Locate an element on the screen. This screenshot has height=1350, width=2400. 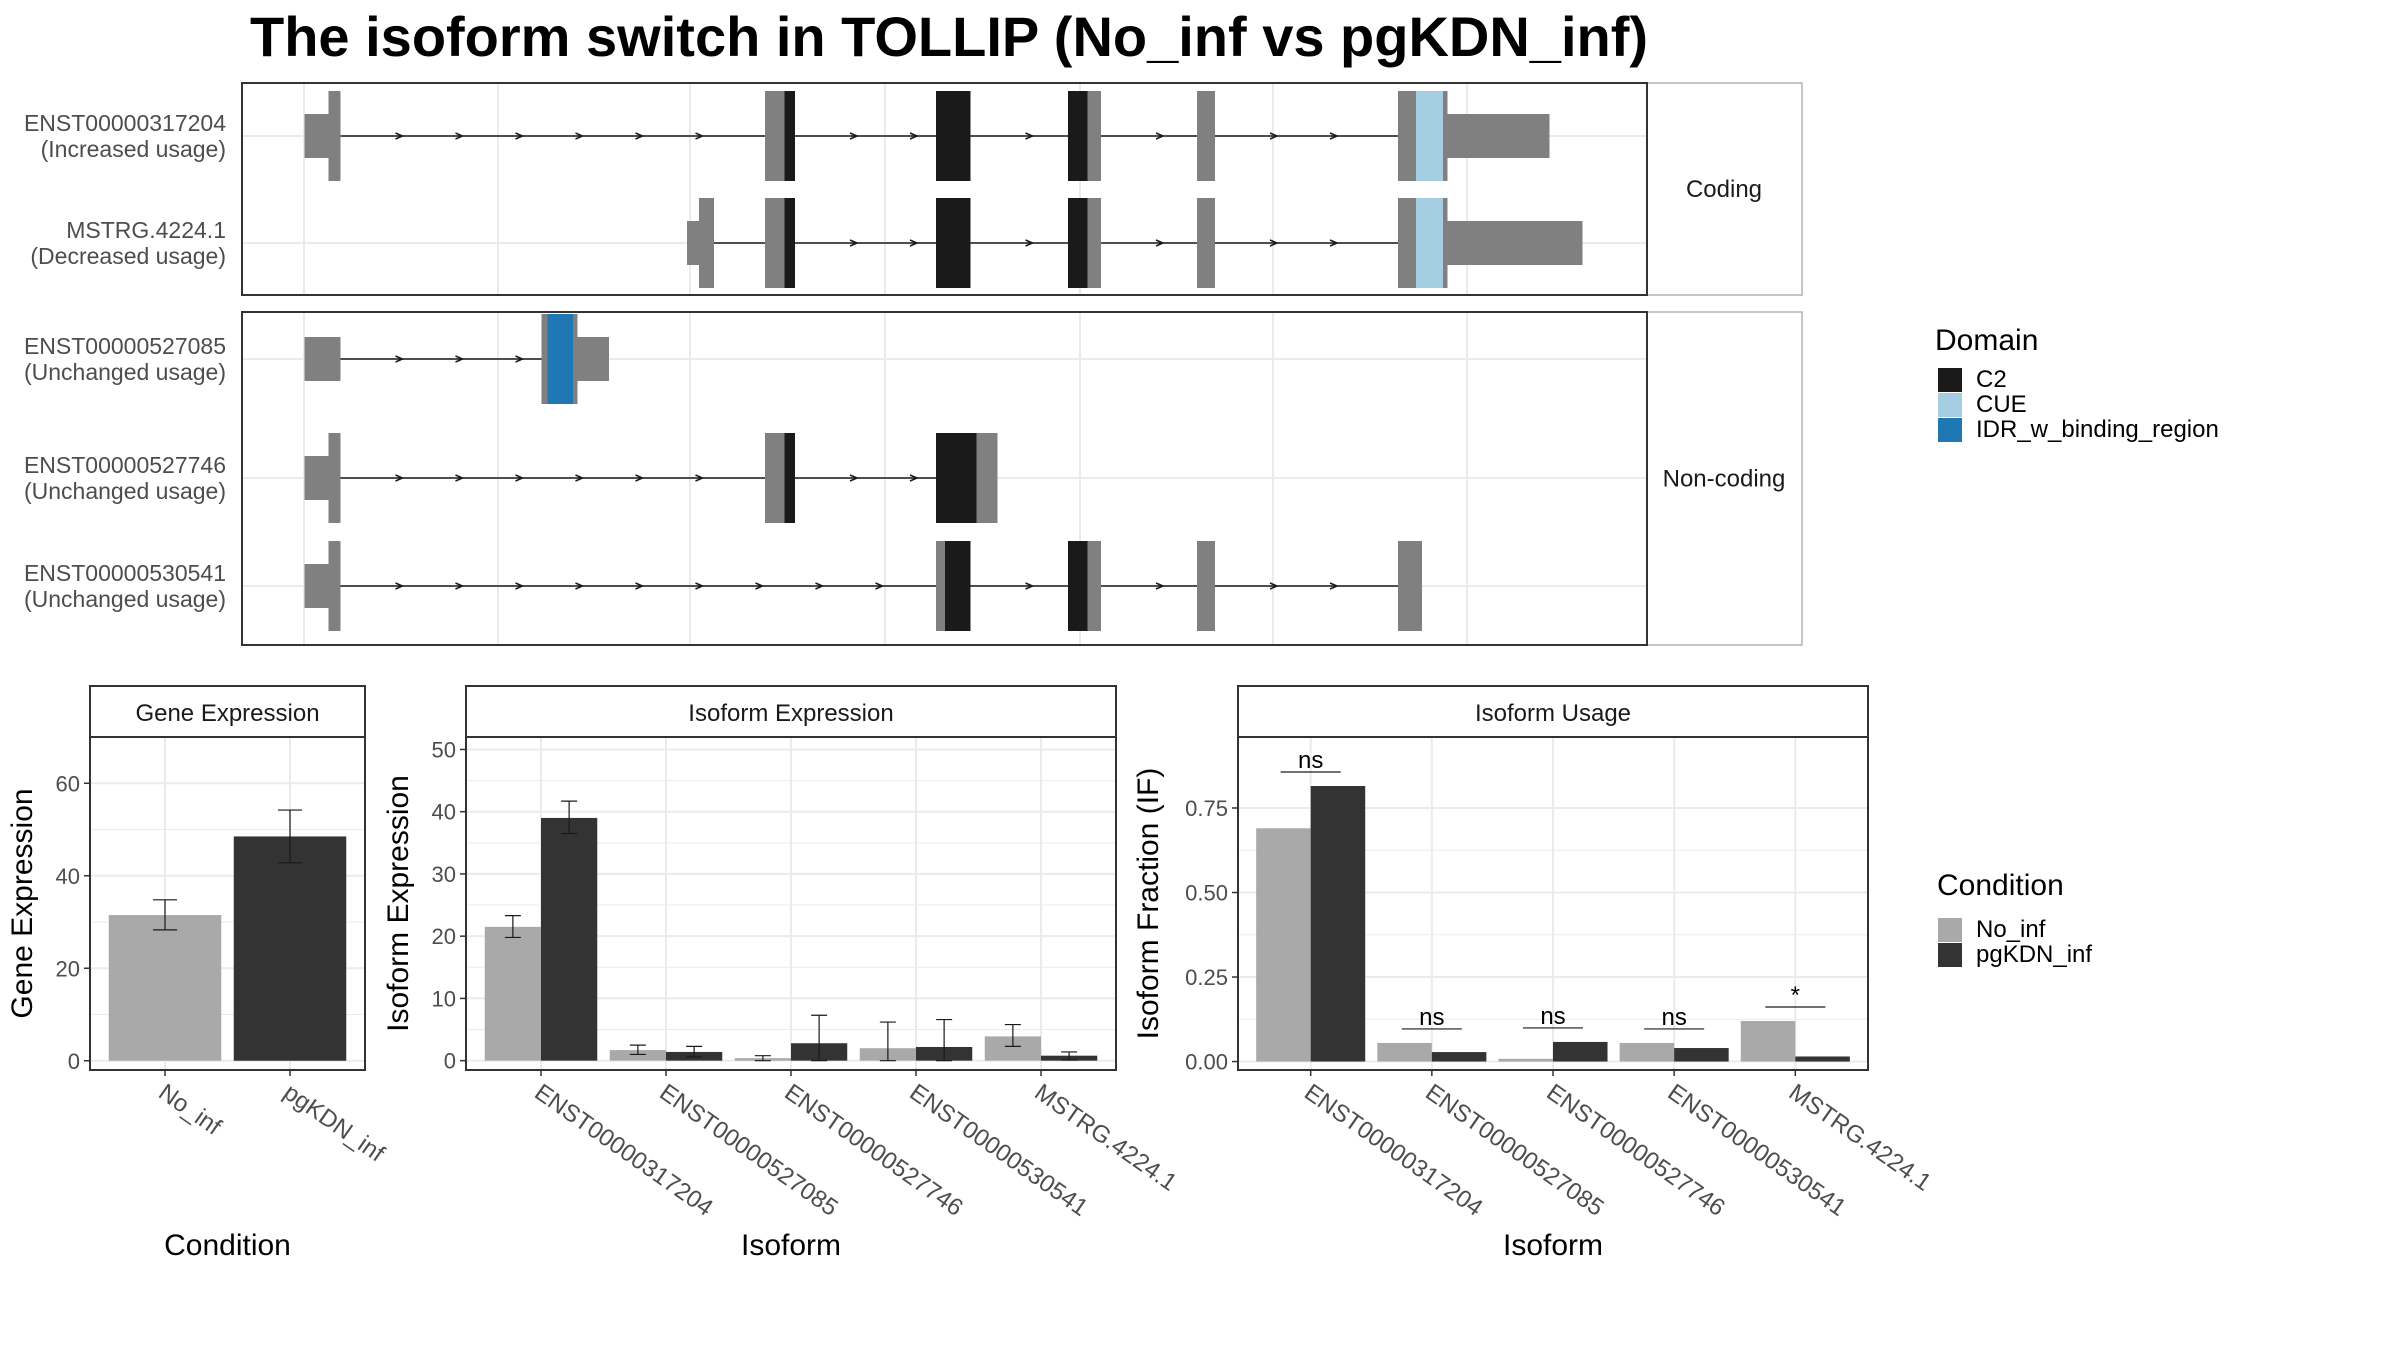
y-tick-label: 30 is located at coordinates (444, 874).